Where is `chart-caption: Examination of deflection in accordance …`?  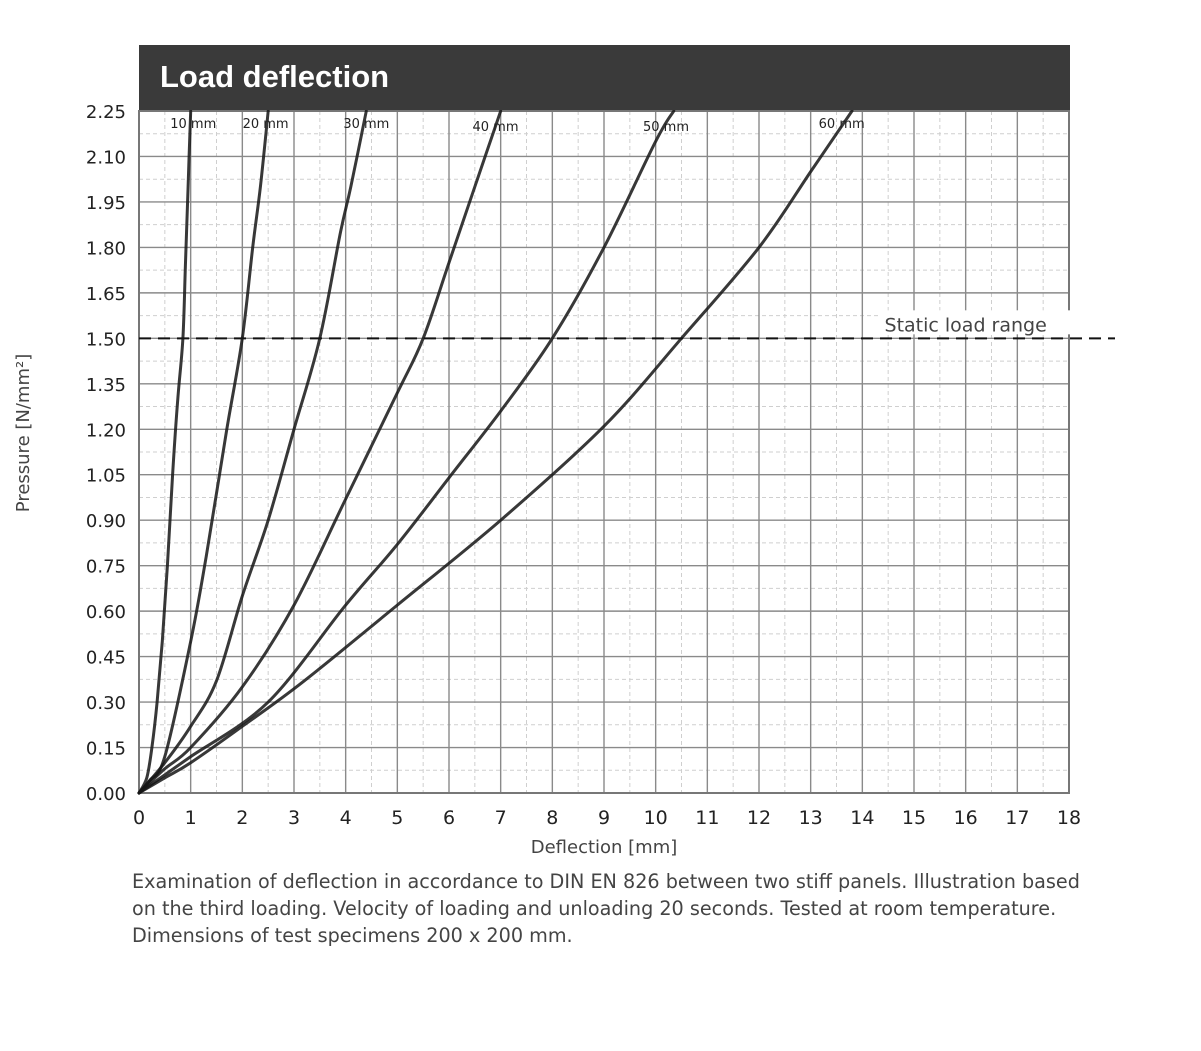 chart-caption: Examination of deflection in accordance … is located at coordinates (627, 908).